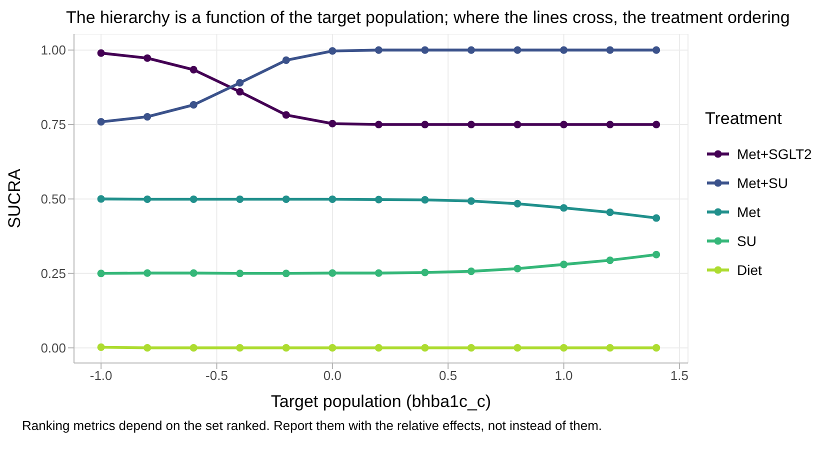 The width and height of the screenshot is (840, 456). What do you see at coordinates (53, 273) in the screenshot?
I see `y-tick-label: 0.25` at bounding box center [53, 273].